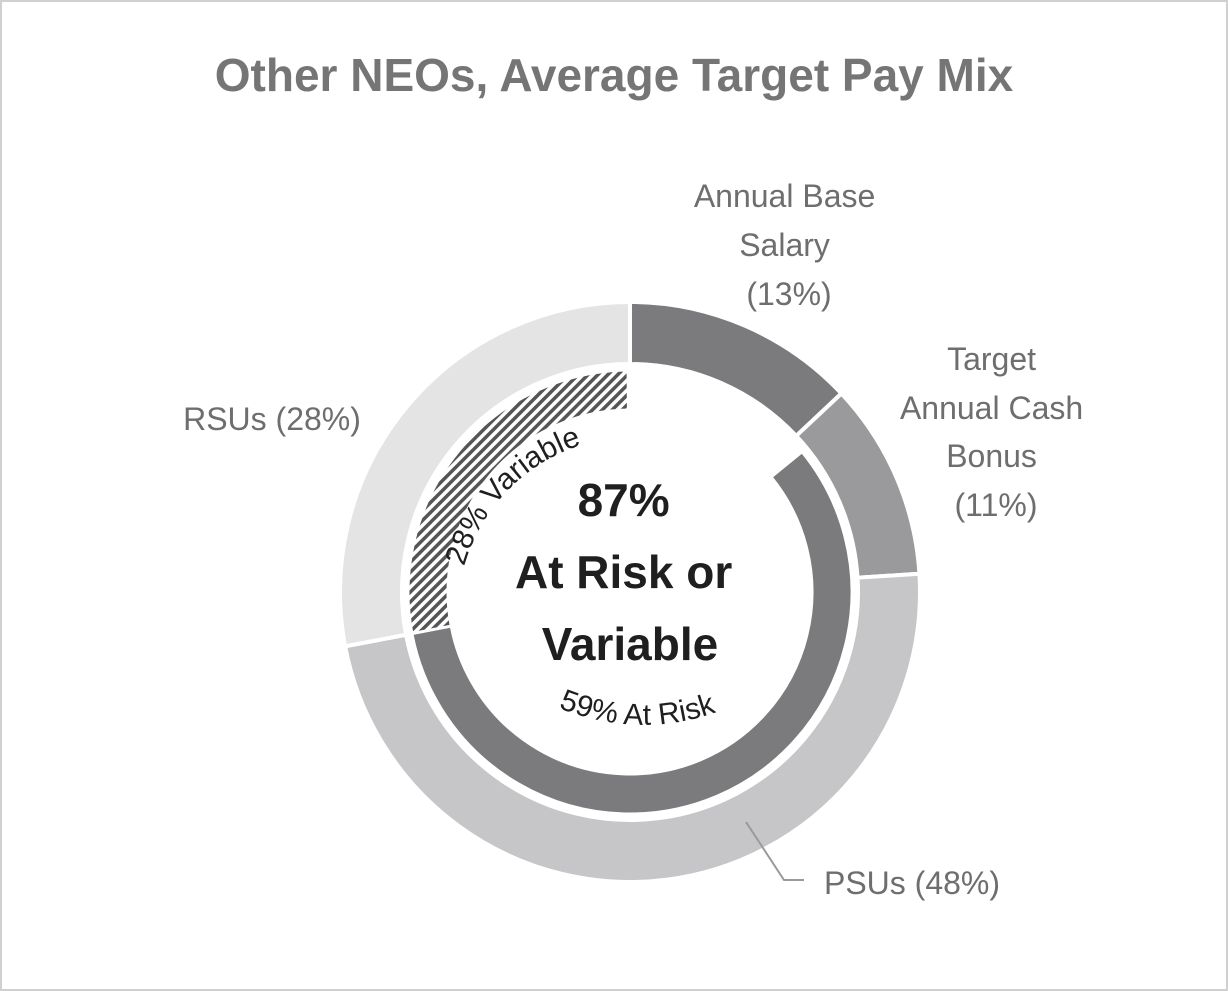 The height and width of the screenshot is (991, 1228). What do you see at coordinates (630, 572) in the screenshot?
I see `center-summary: 87% At Risk or Variable` at bounding box center [630, 572].